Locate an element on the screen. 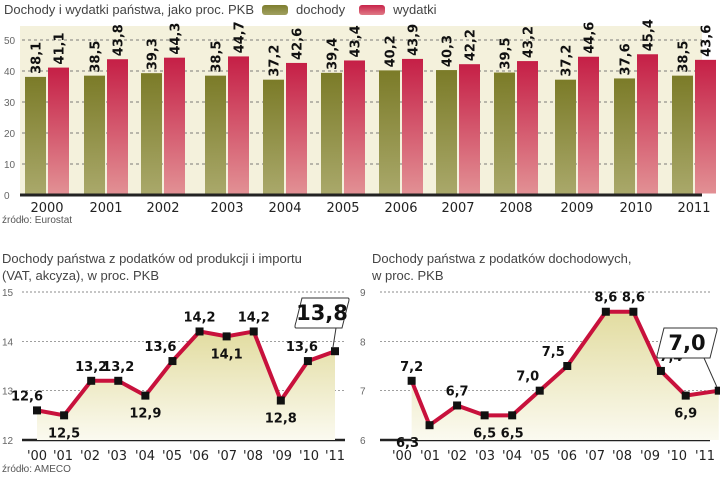 Image resolution: width=720 pixels, height=477 pixels. bar-label-wydatki: 41,1 is located at coordinates (60, 49).